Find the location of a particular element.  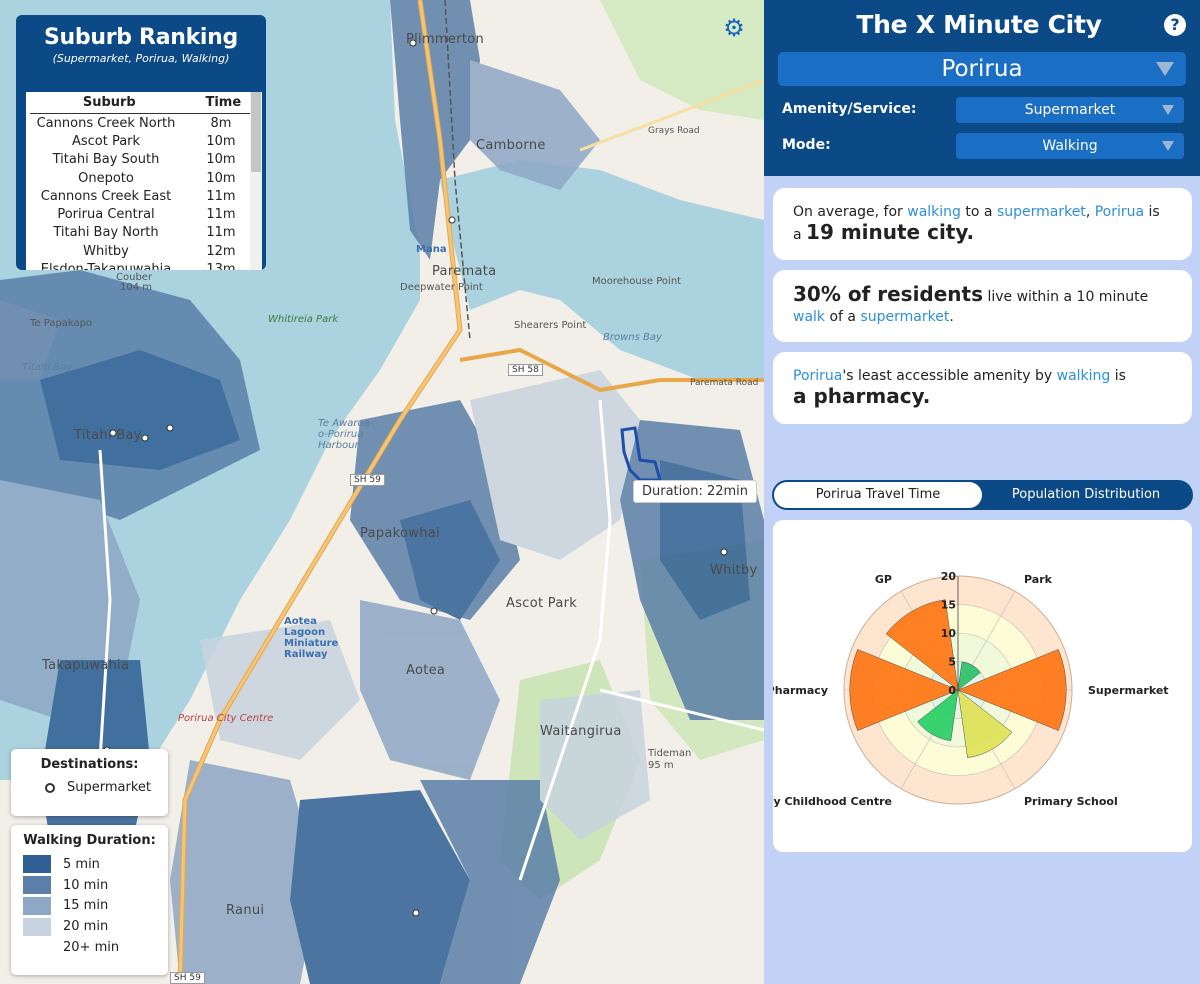

residents-amenity: supermarket is located at coordinates (905, 317).